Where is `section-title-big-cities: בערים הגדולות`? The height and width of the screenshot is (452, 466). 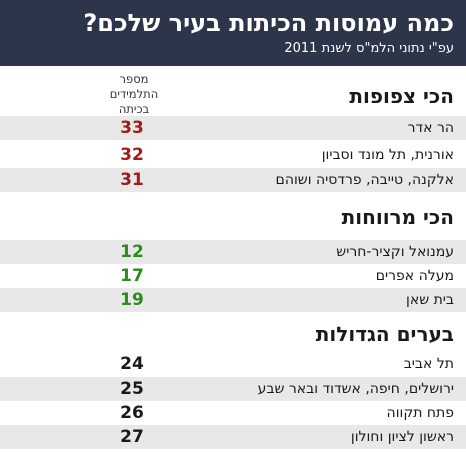 section-title-big-cities: בערים הגדולות is located at coordinates (384, 334).